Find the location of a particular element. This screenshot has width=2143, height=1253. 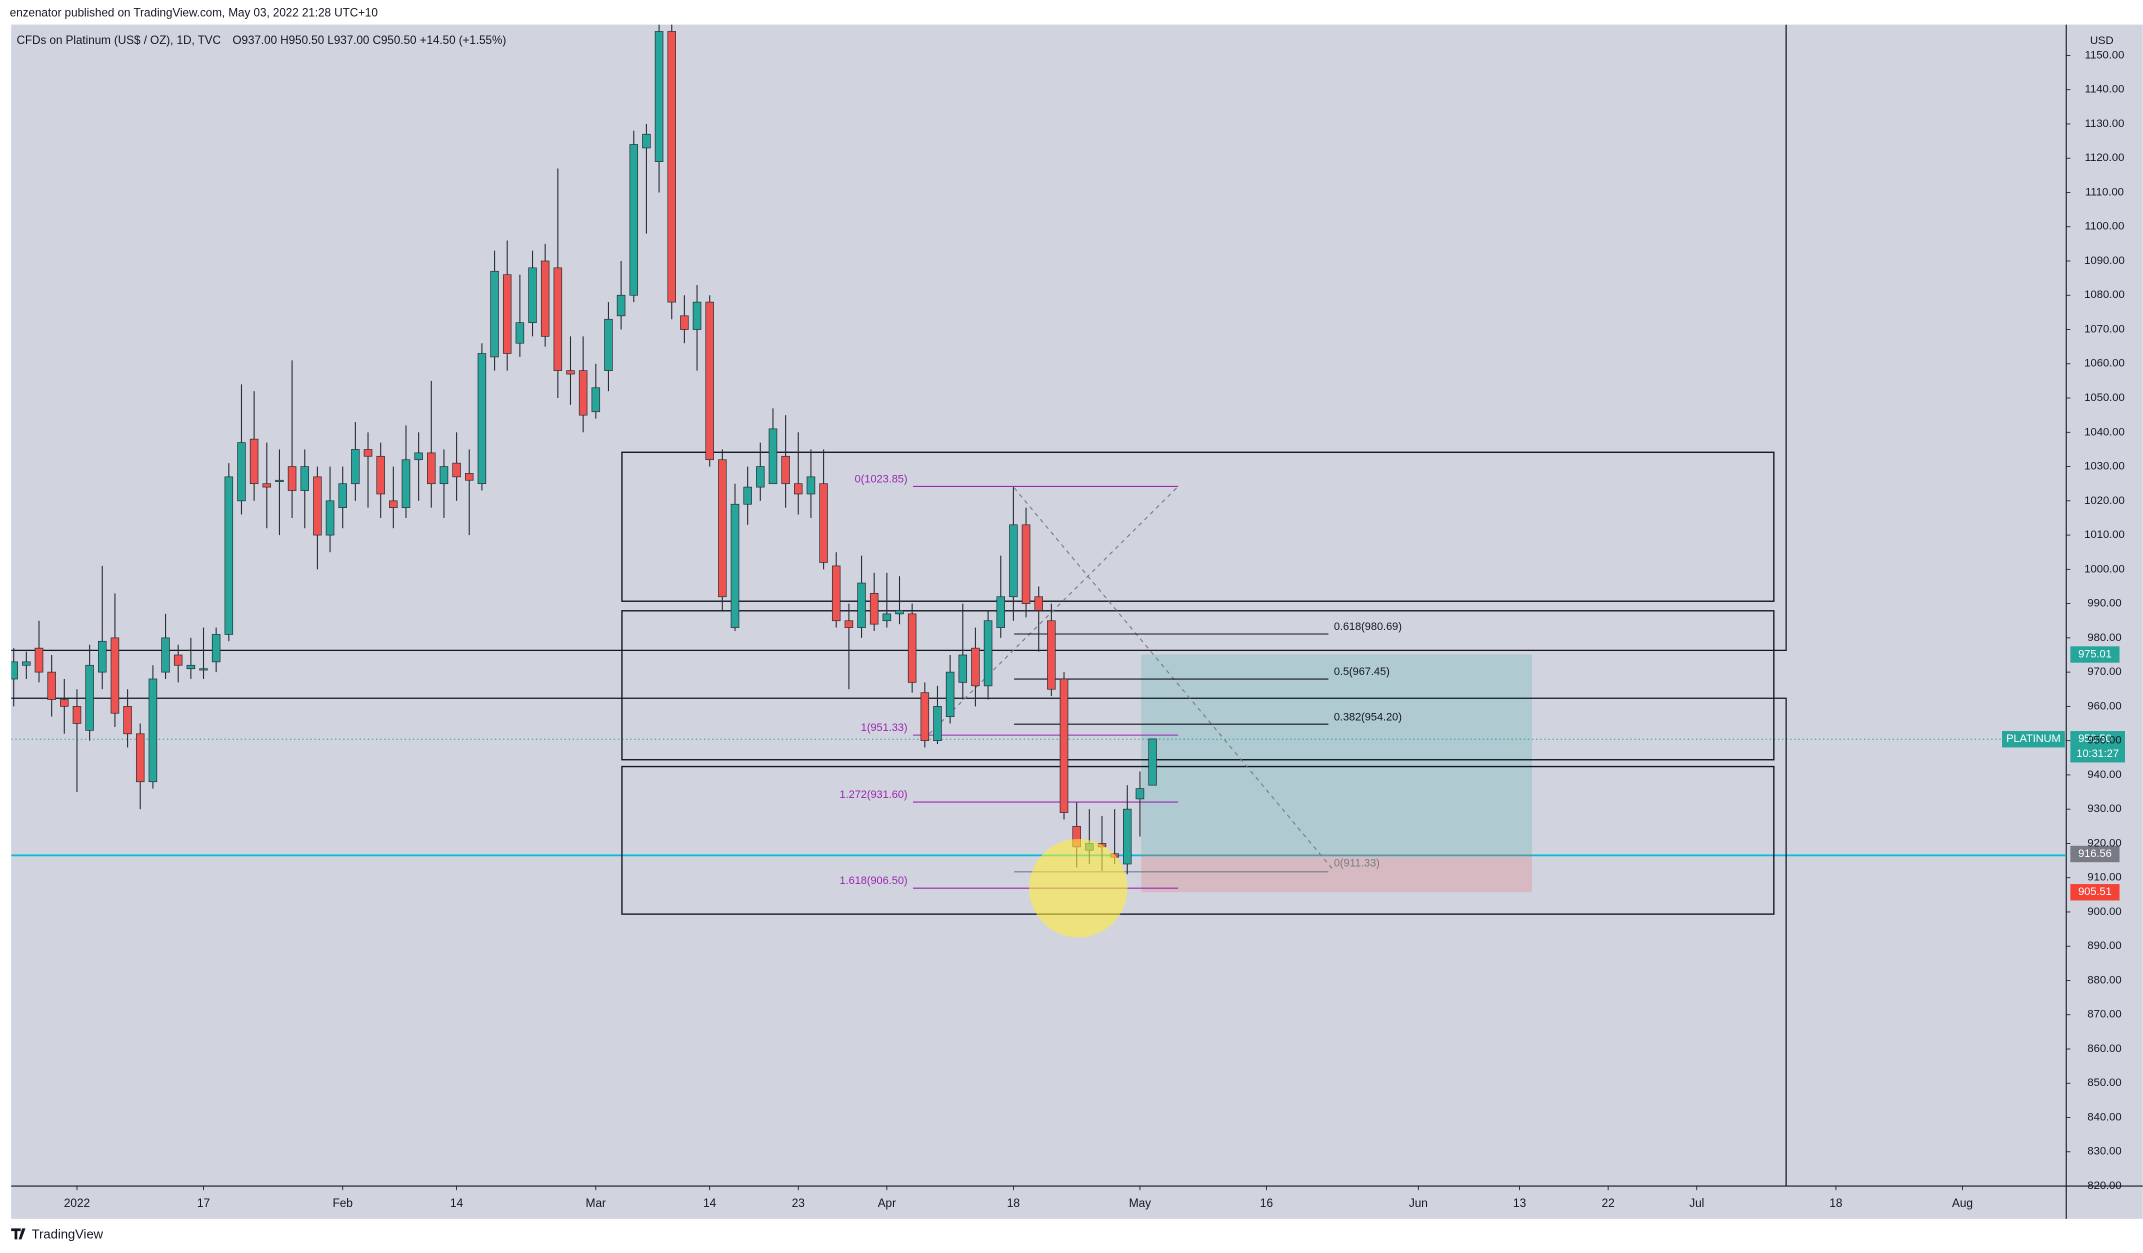

y-tick-label: 950.00 is located at coordinates (2104, 741).